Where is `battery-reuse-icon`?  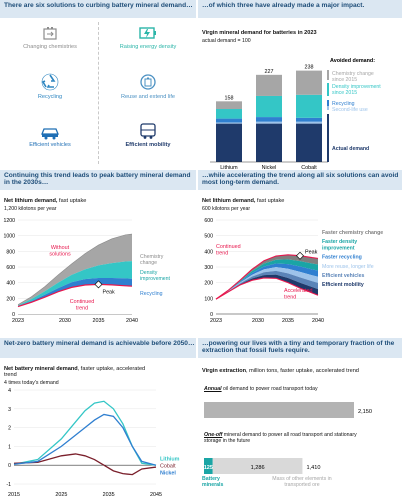 battery-reuse-icon is located at coordinates (148, 82).